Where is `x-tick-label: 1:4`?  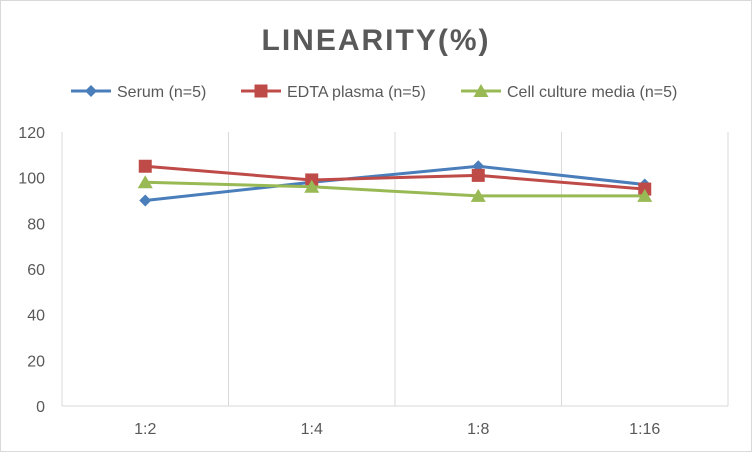
x-tick-label: 1:4 is located at coordinates (312, 429).